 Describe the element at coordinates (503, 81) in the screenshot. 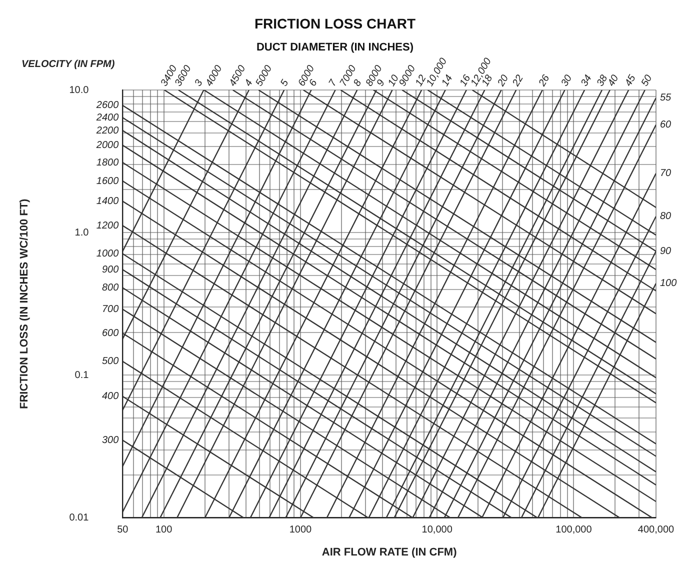

I see `text: 20` at that location.